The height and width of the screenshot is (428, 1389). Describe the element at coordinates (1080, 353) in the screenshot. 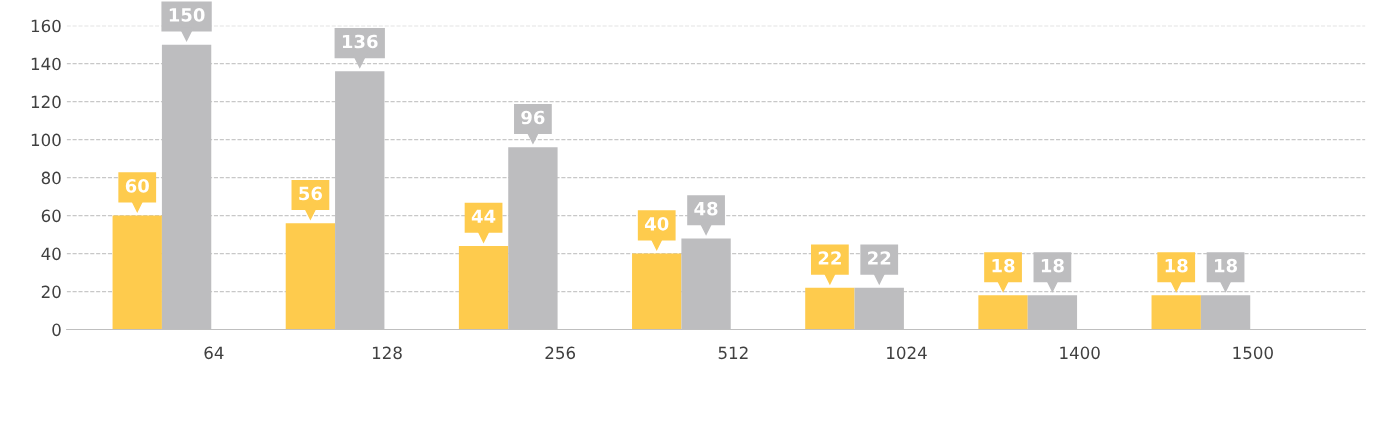

I see `x-tick-label: 1400` at that location.